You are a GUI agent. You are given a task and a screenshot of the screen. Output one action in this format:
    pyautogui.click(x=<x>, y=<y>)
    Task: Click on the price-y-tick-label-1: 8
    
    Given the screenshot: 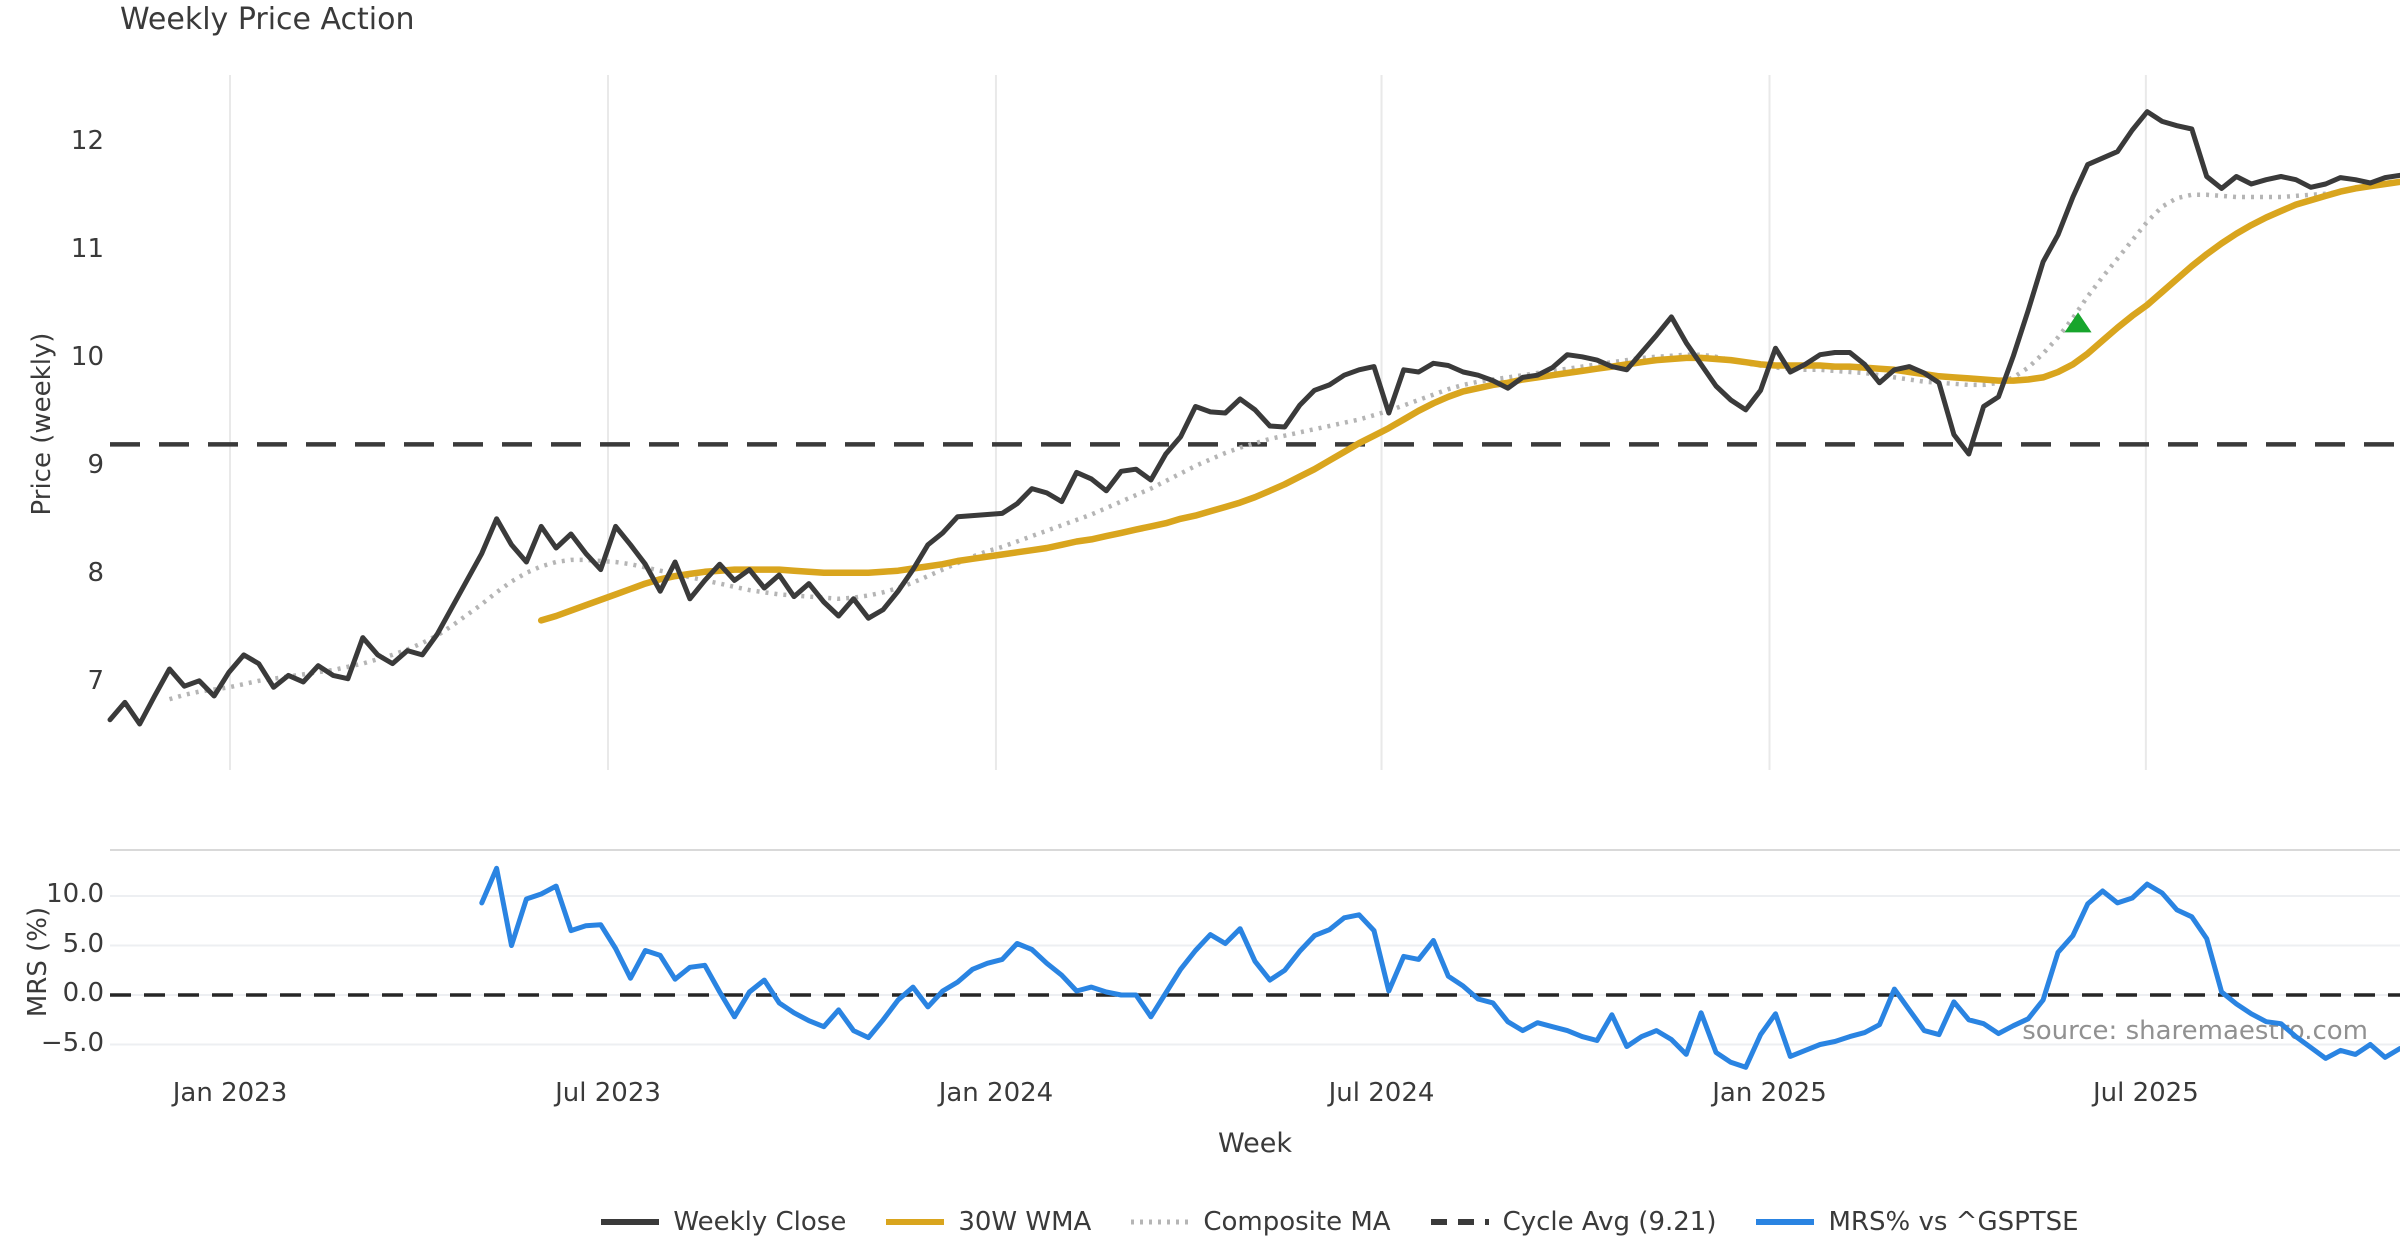 What is the action you would take?
    pyautogui.click(x=95, y=573)
    